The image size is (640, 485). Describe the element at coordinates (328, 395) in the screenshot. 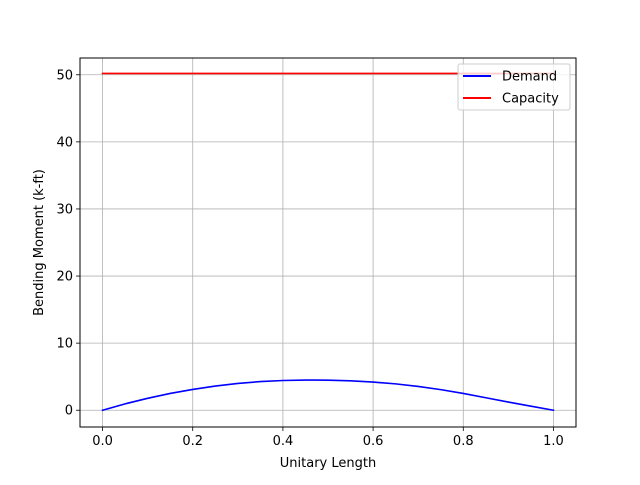

I see `demand-series-line` at that location.